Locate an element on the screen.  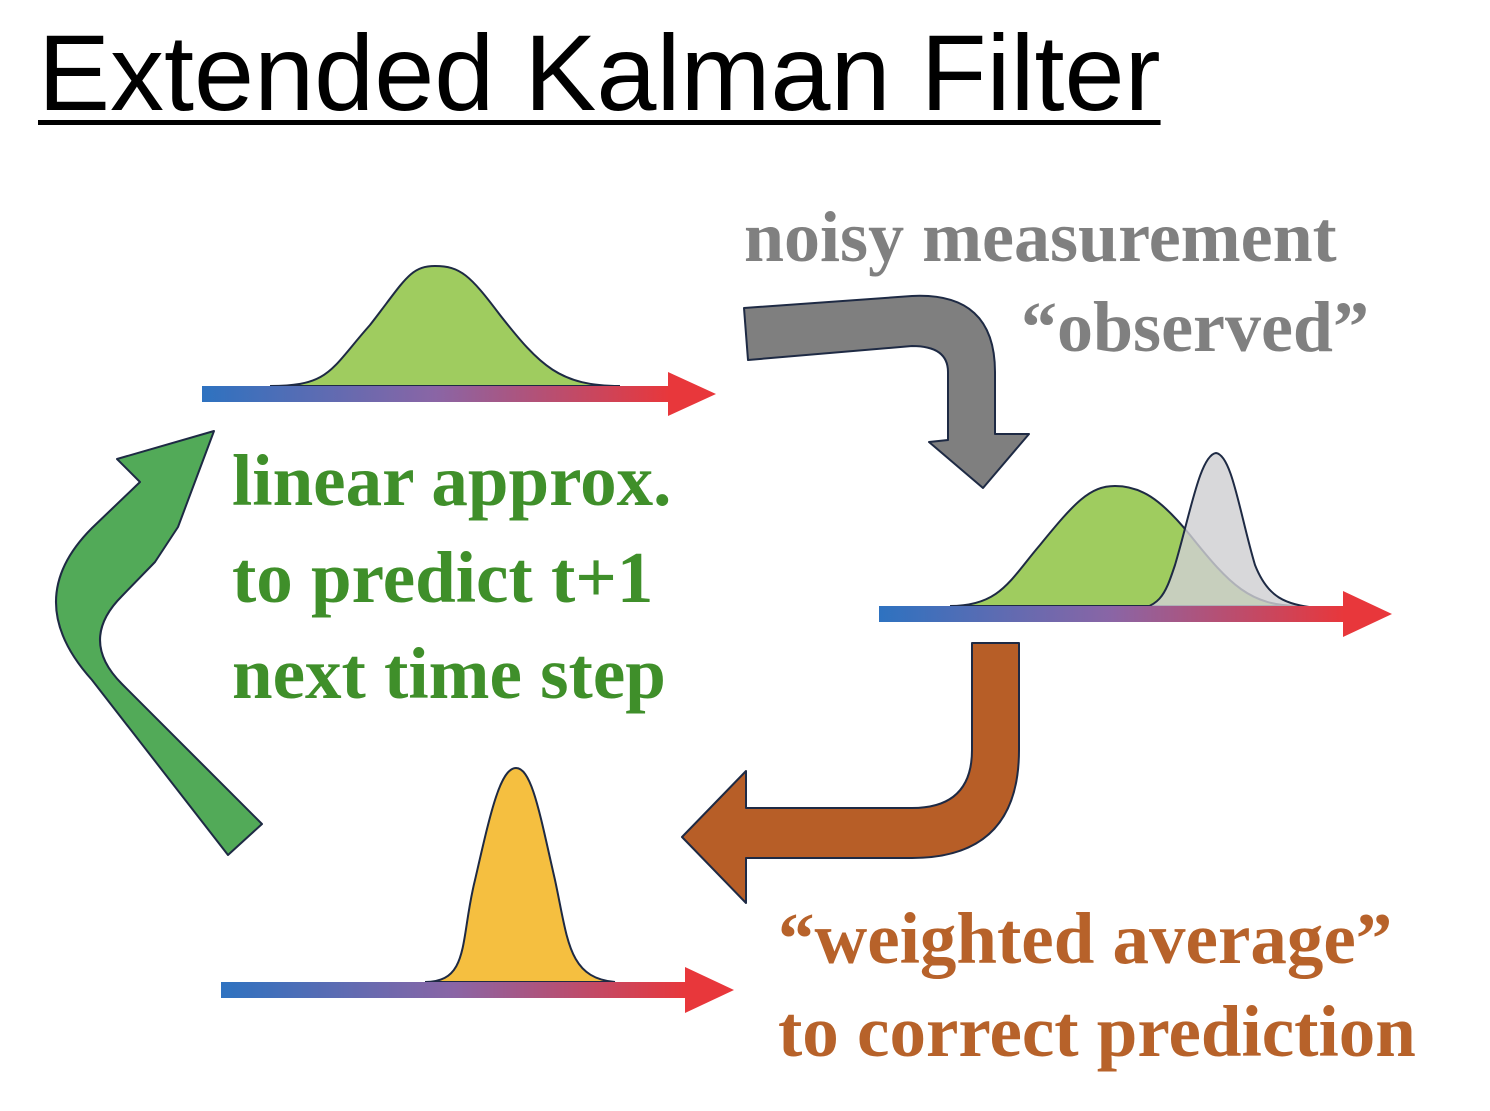
measurement-curved-arrow-icon is located at coordinates (886, 391).